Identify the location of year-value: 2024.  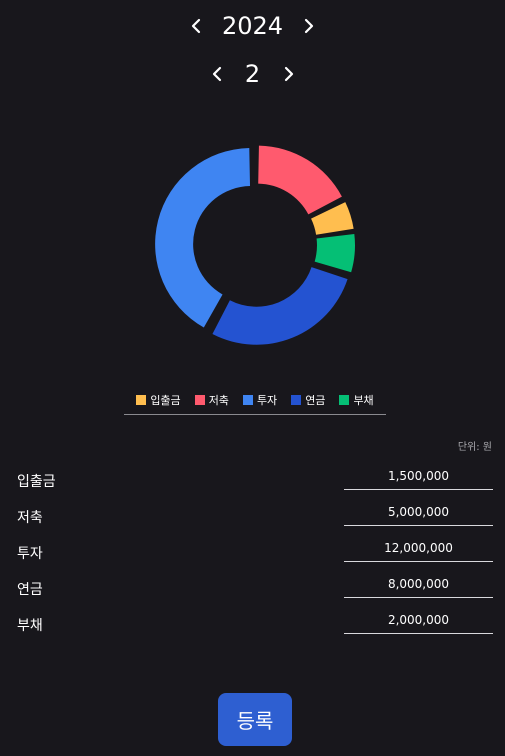
(252, 26).